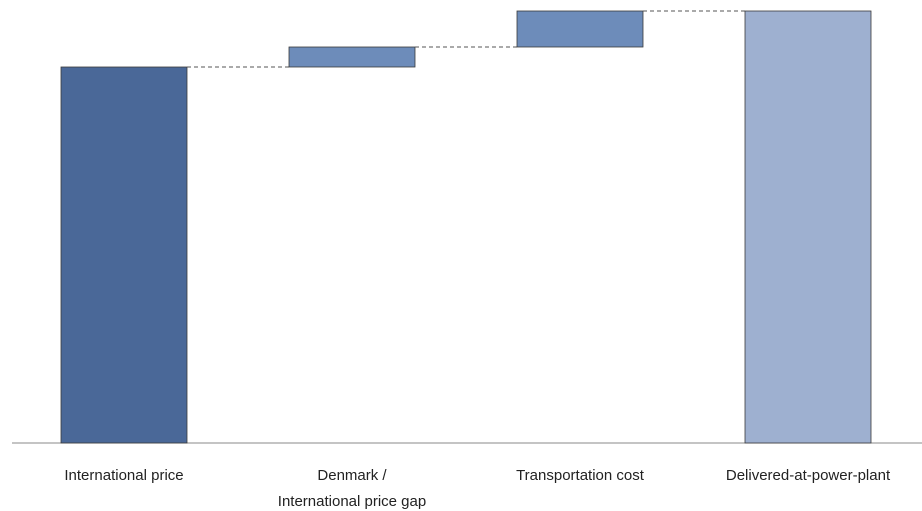 This screenshot has width=922, height=511. What do you see at coordinates (352, 488) in the screenshot?
I see `x-tick-label: Denmark / International price gap` at bounding box center [352, 488].